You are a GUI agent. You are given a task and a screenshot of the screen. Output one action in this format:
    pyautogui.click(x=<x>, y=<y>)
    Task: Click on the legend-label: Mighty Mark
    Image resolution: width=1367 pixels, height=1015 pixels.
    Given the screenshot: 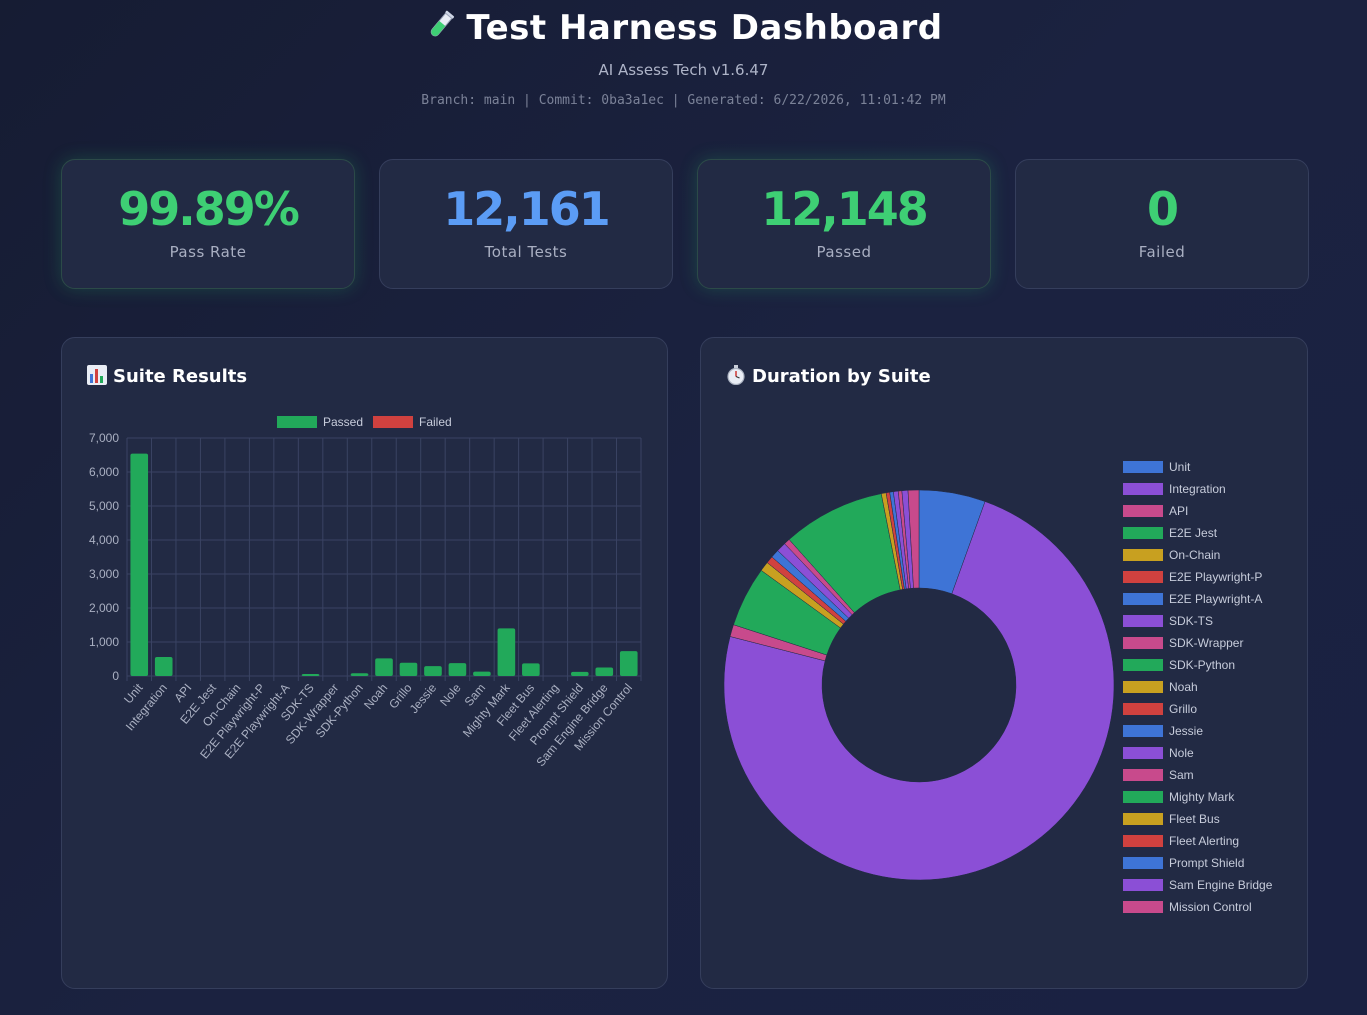 What is the action you would take?
    pyautogui.click(x=1202, y=797)
    